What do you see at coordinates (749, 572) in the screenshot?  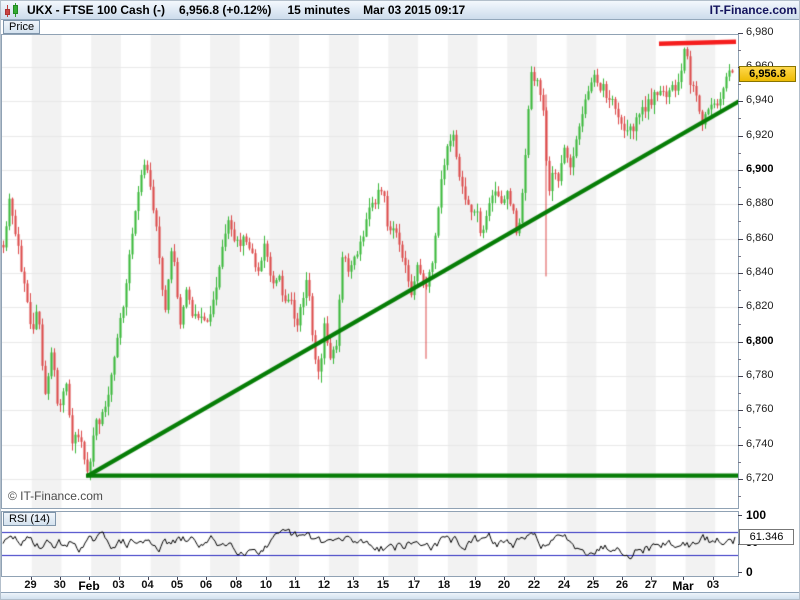 I see `rsi-tick-label: 0` at bounding box center [749, 572].